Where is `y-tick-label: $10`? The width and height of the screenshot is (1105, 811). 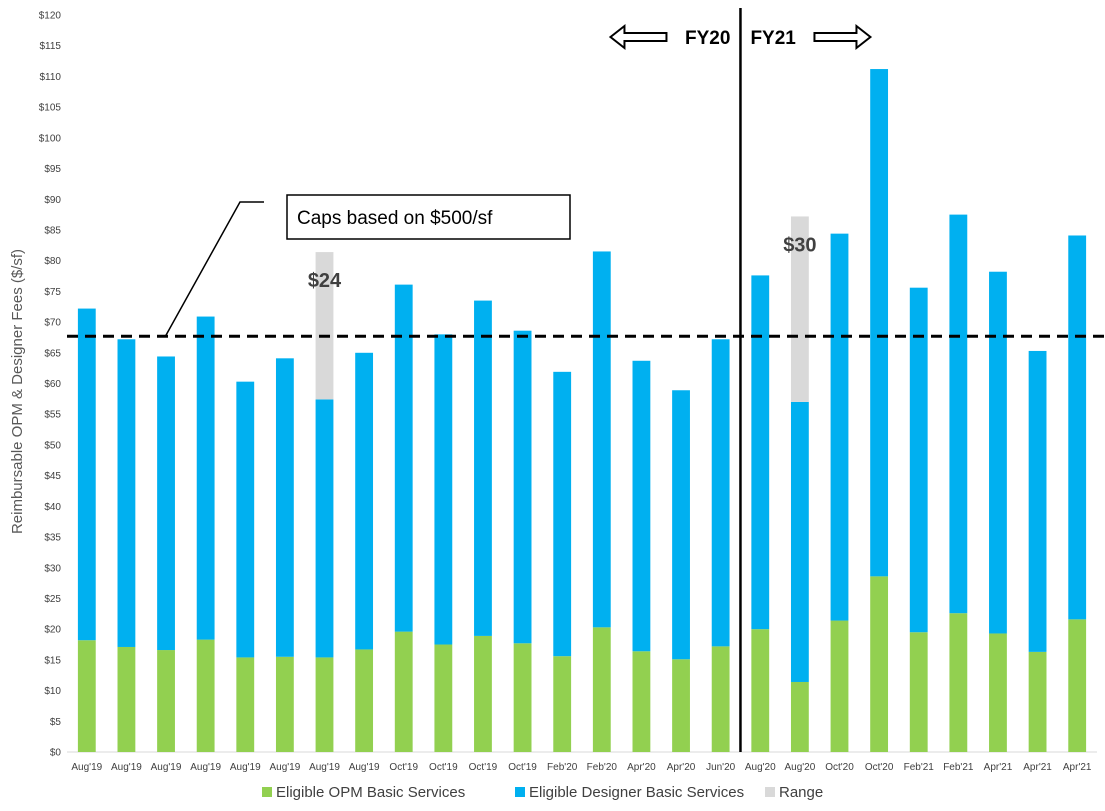 y-tick-label: $10 is located at coordinates (52, 691).